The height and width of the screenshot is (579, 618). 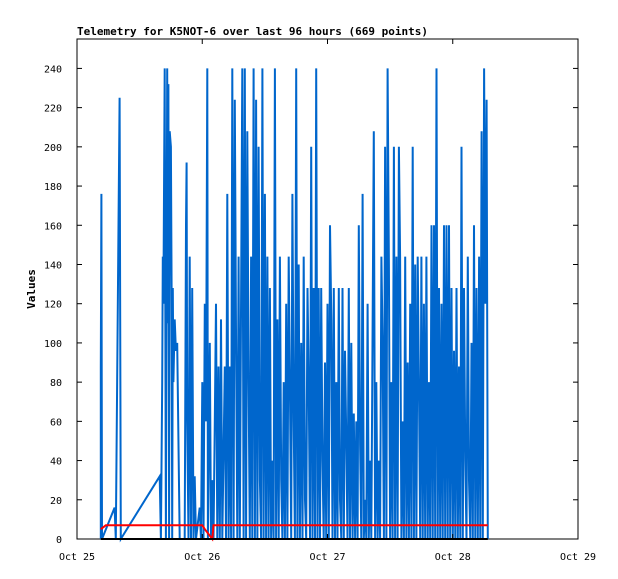 What do you see at coordinates (53, 187) in the screenshot?
I see `y-tick-label: 180` at bounding box center [53, 187].